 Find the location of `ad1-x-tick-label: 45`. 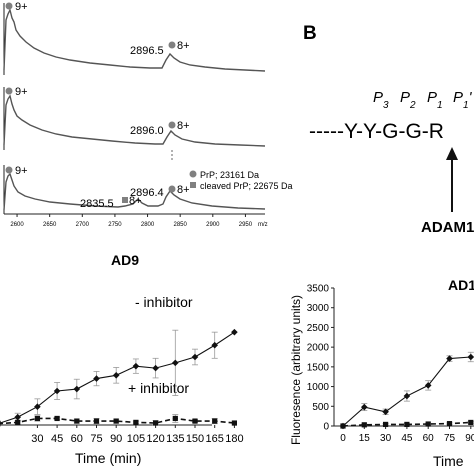

ad1-x-tick-label: 45 is located at coordinates (407, 438).